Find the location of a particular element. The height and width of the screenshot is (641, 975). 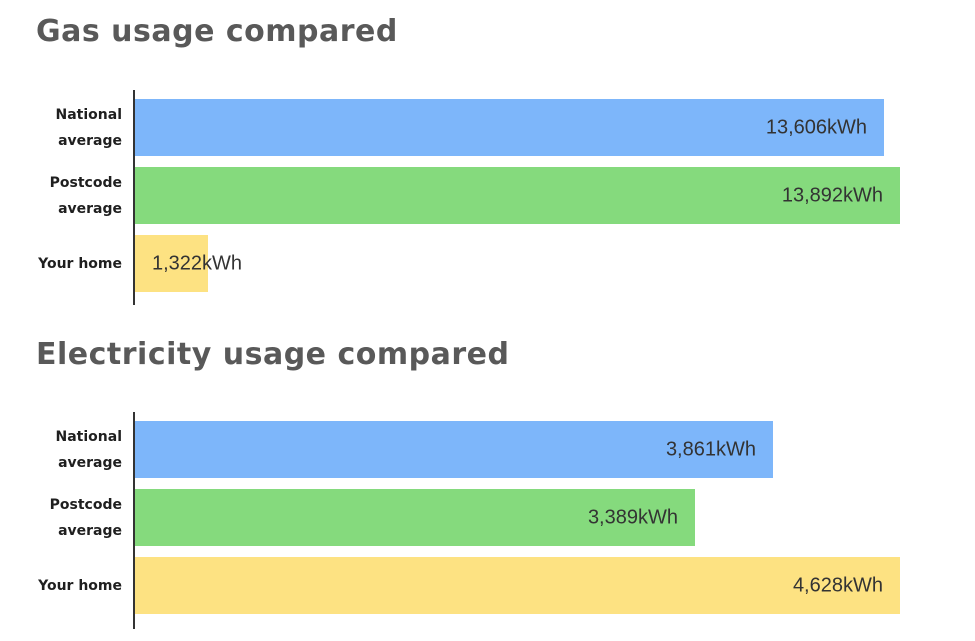

value-label: 4,628kWh is located at coordinates (837, 585).